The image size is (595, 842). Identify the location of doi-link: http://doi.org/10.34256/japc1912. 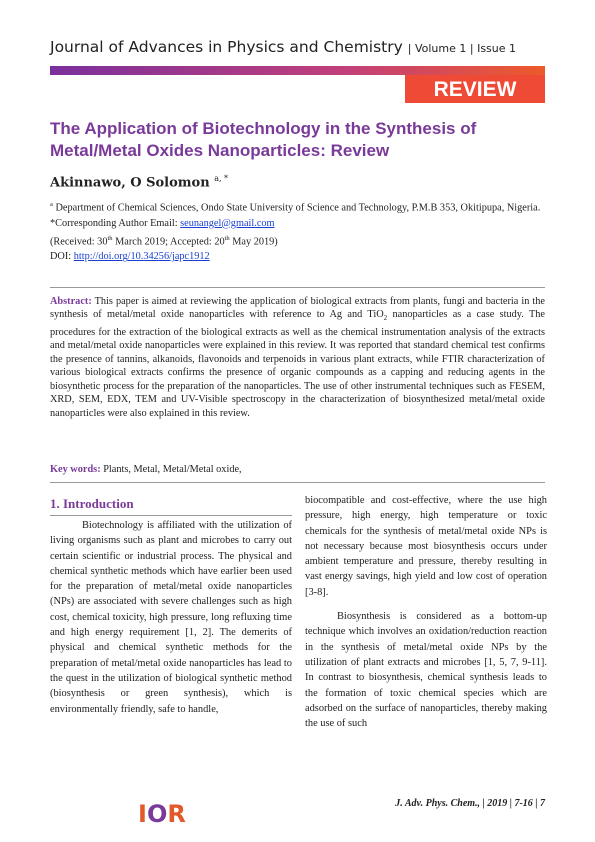
(141, 257).